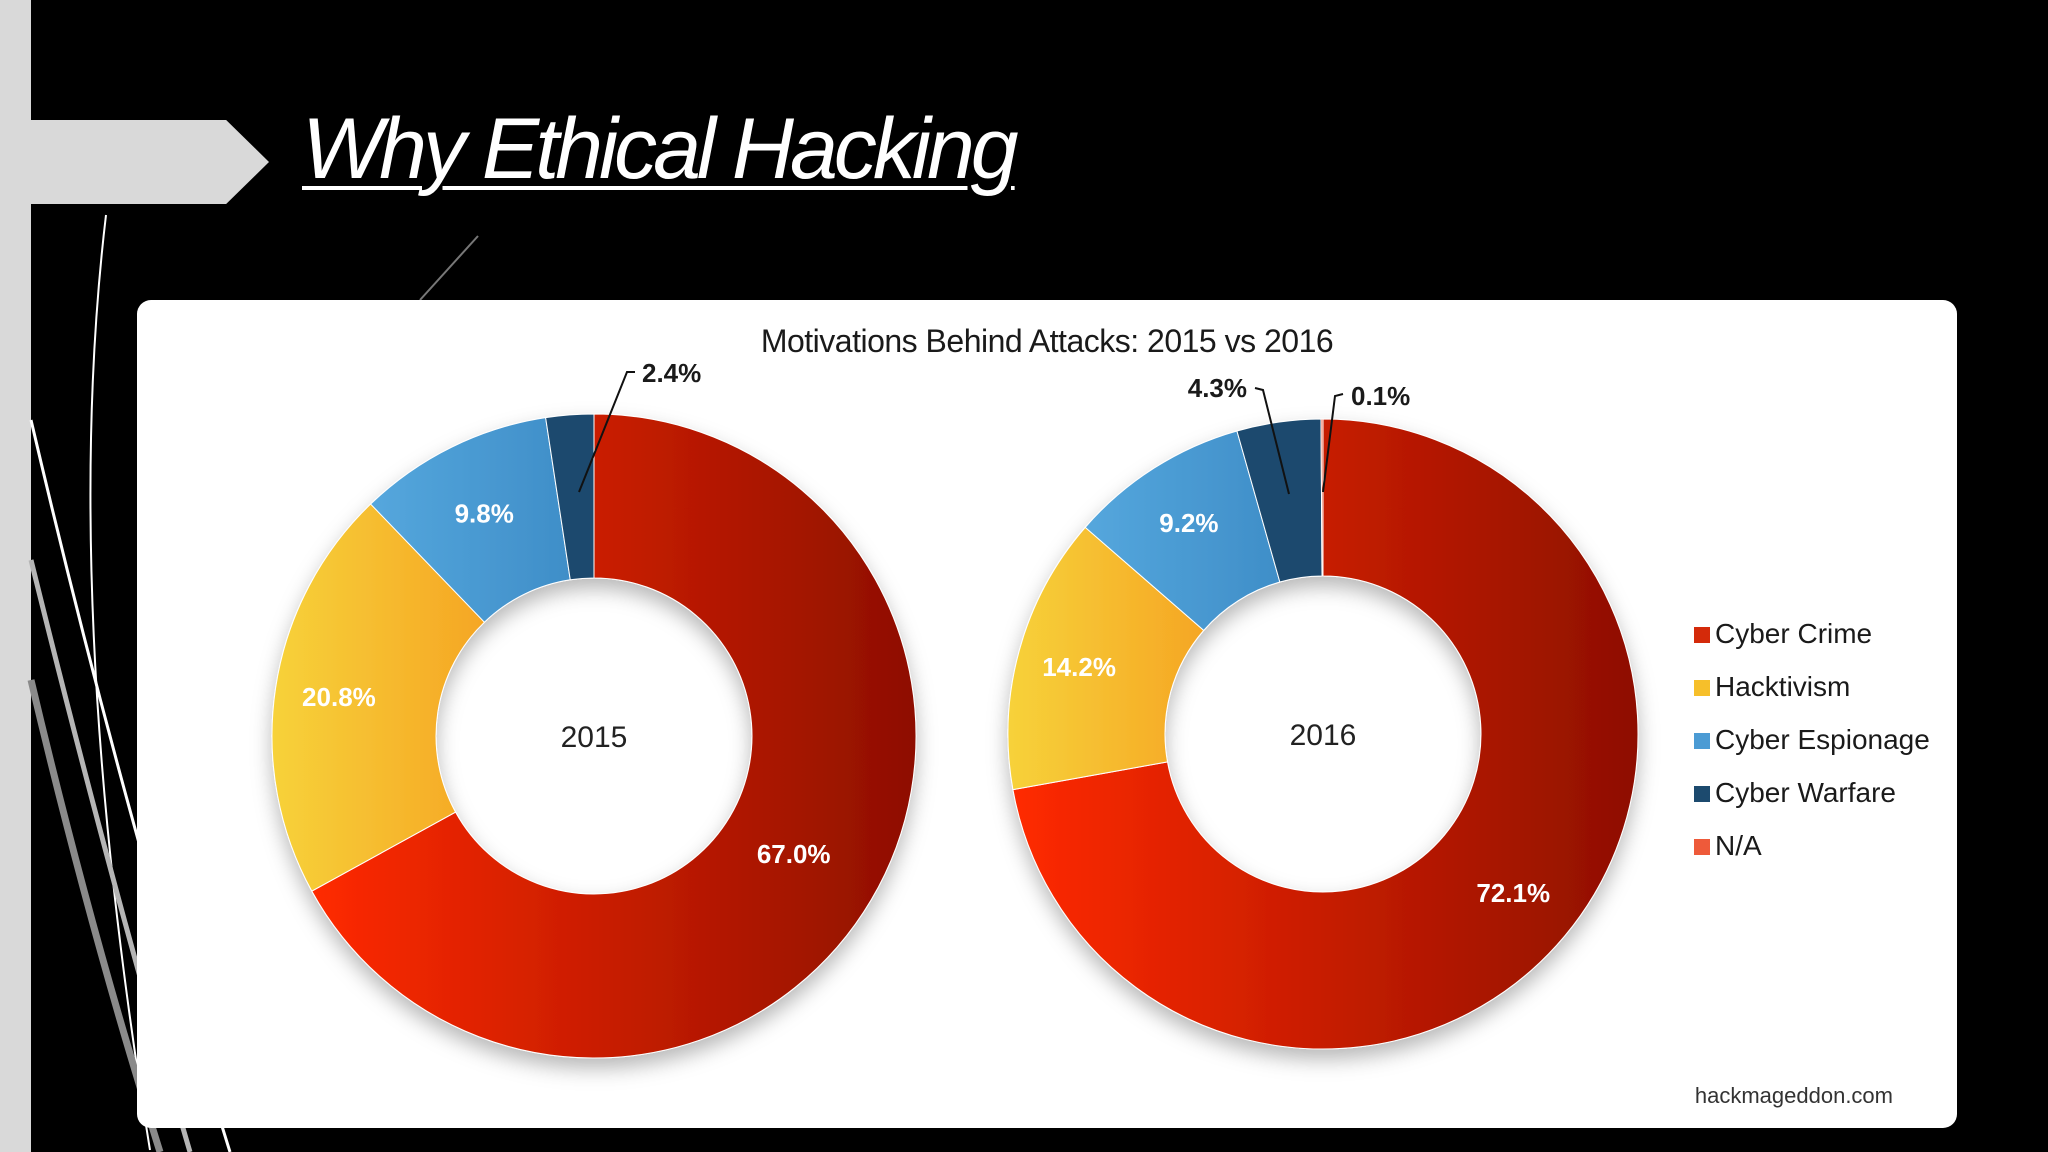 Image resolution: width=2048 pixels, height=1152 pixels. What do you see at coordinates (671, 373) in the screenshot?
I see `data-label: 2.4%` at bounding box center [671, 373].